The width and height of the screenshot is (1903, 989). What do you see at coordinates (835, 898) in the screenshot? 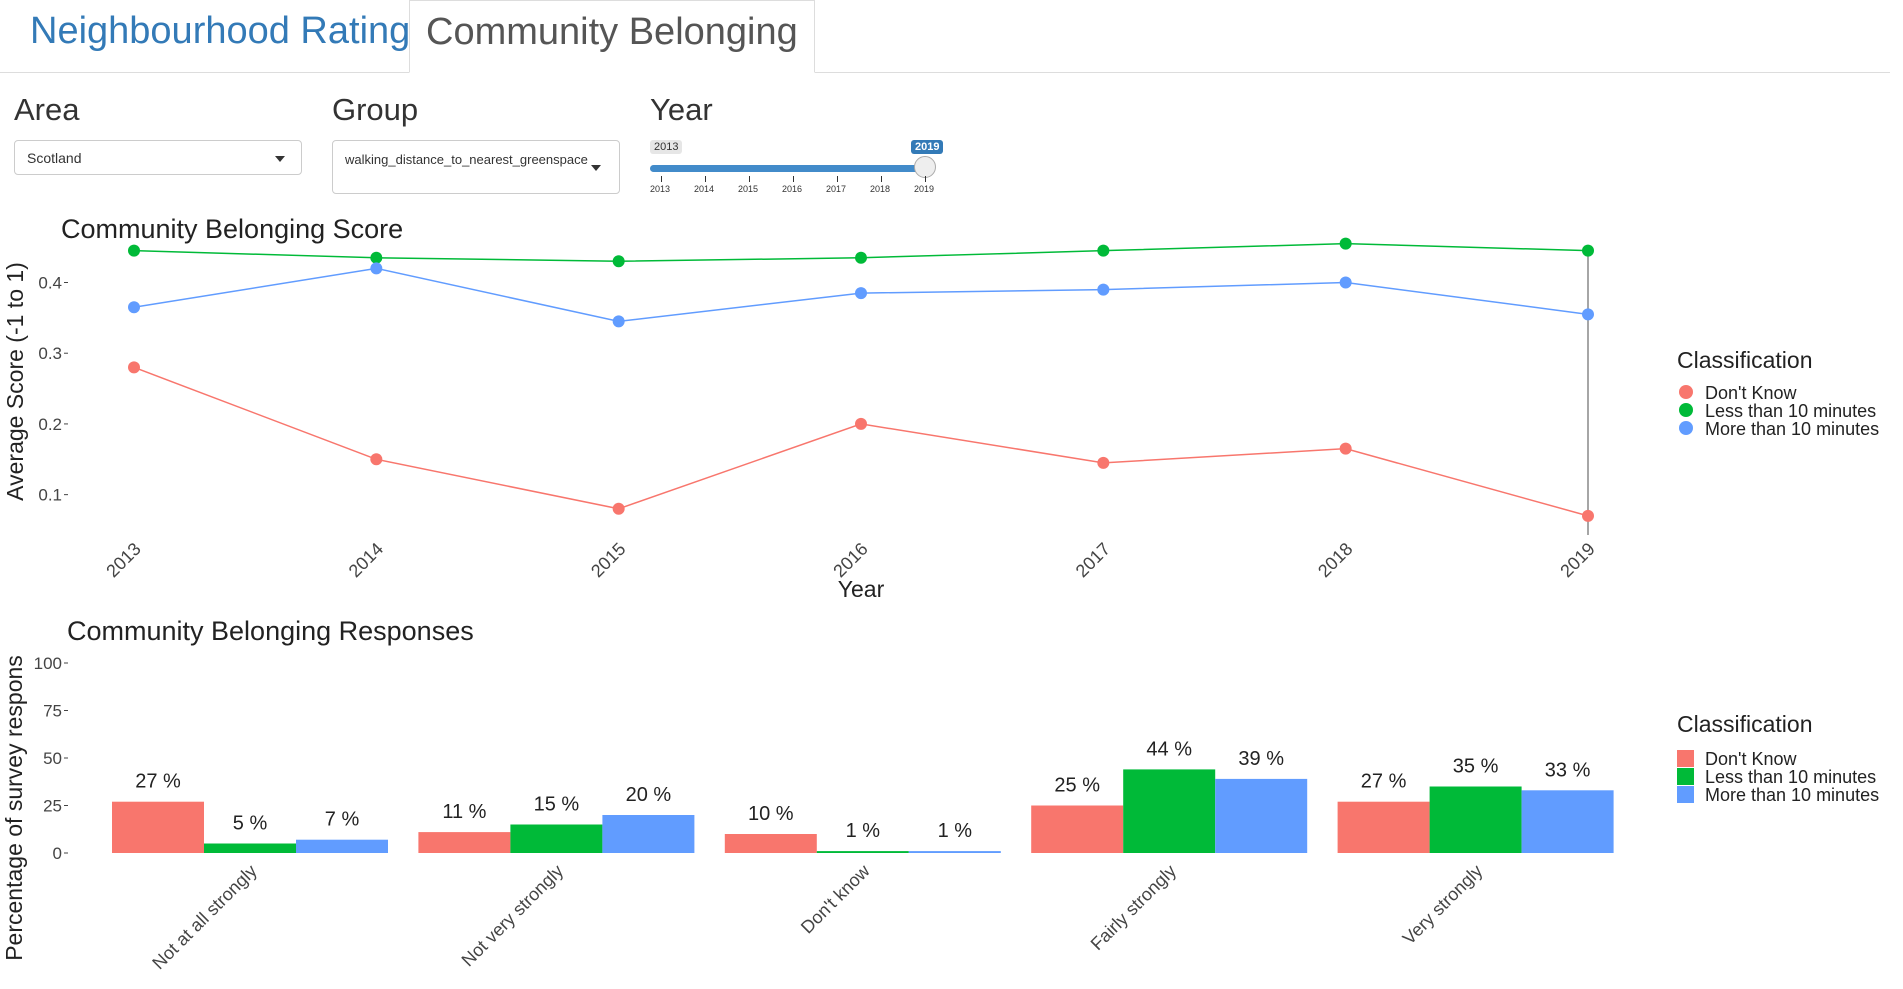
I see `x-tick-label: Don't know` at bounding box center [835, 898].